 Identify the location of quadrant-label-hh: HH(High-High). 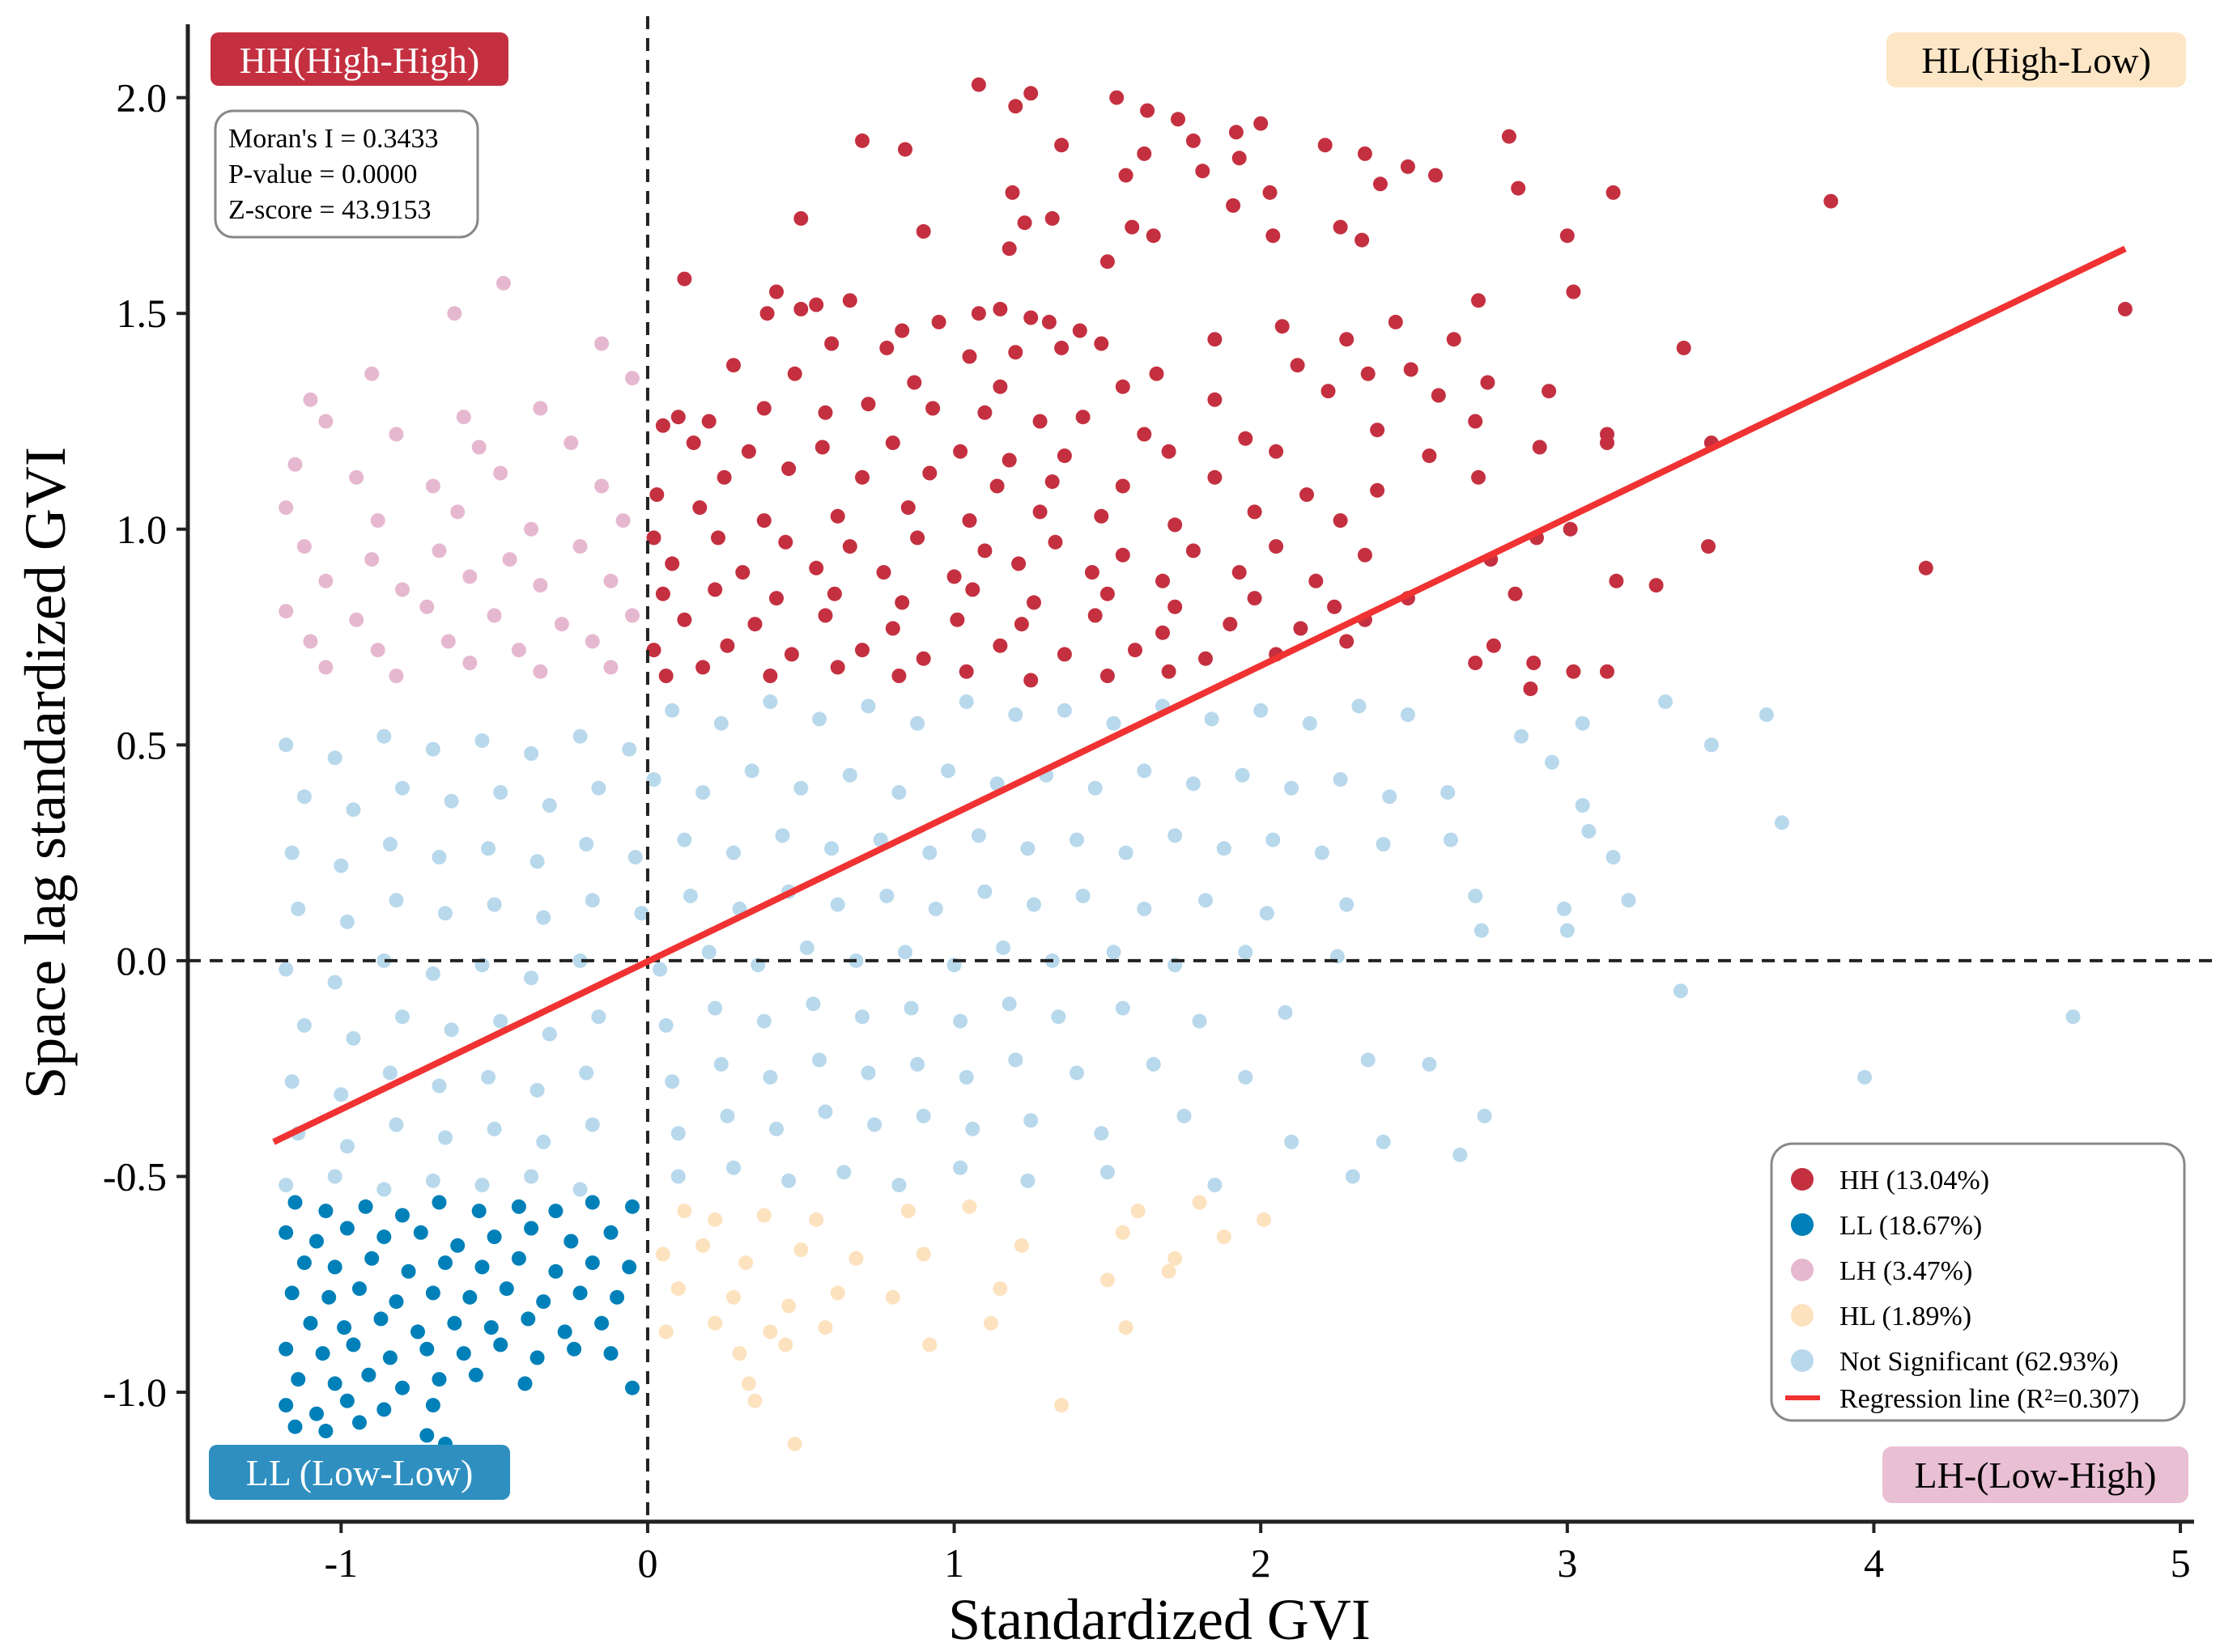
(359, 59).